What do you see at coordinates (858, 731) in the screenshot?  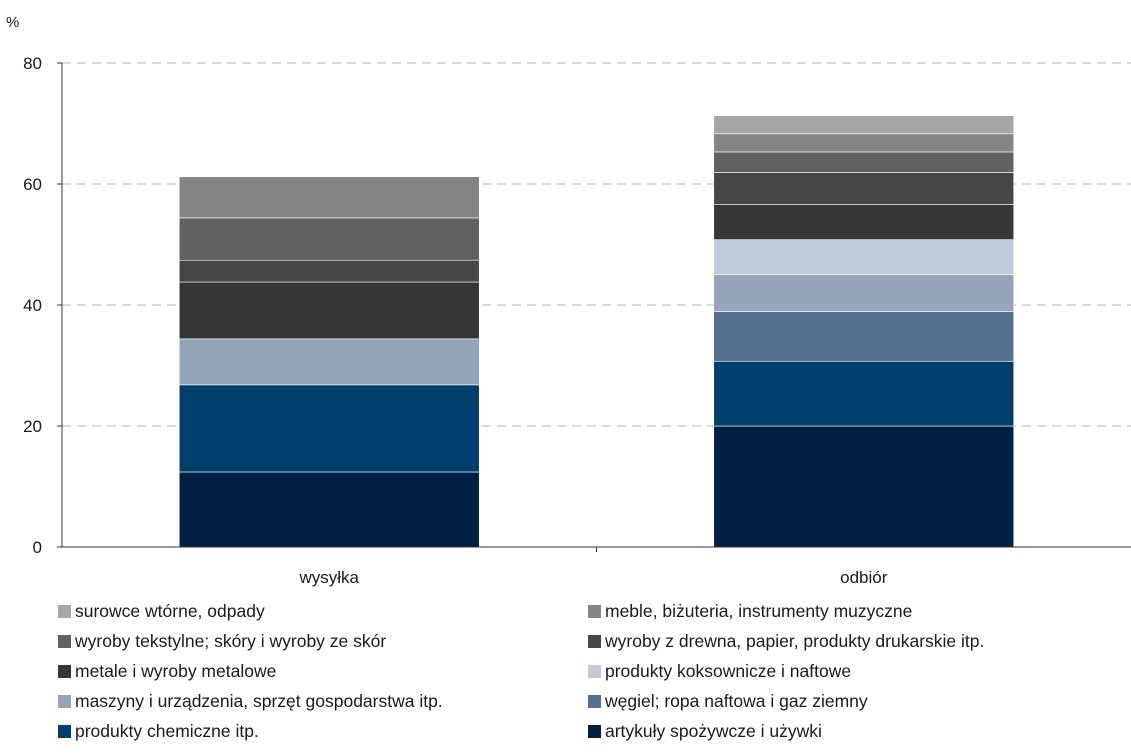 I see `legend-item: artykuły spożywcze i używki` at bounding box center [858, 731].